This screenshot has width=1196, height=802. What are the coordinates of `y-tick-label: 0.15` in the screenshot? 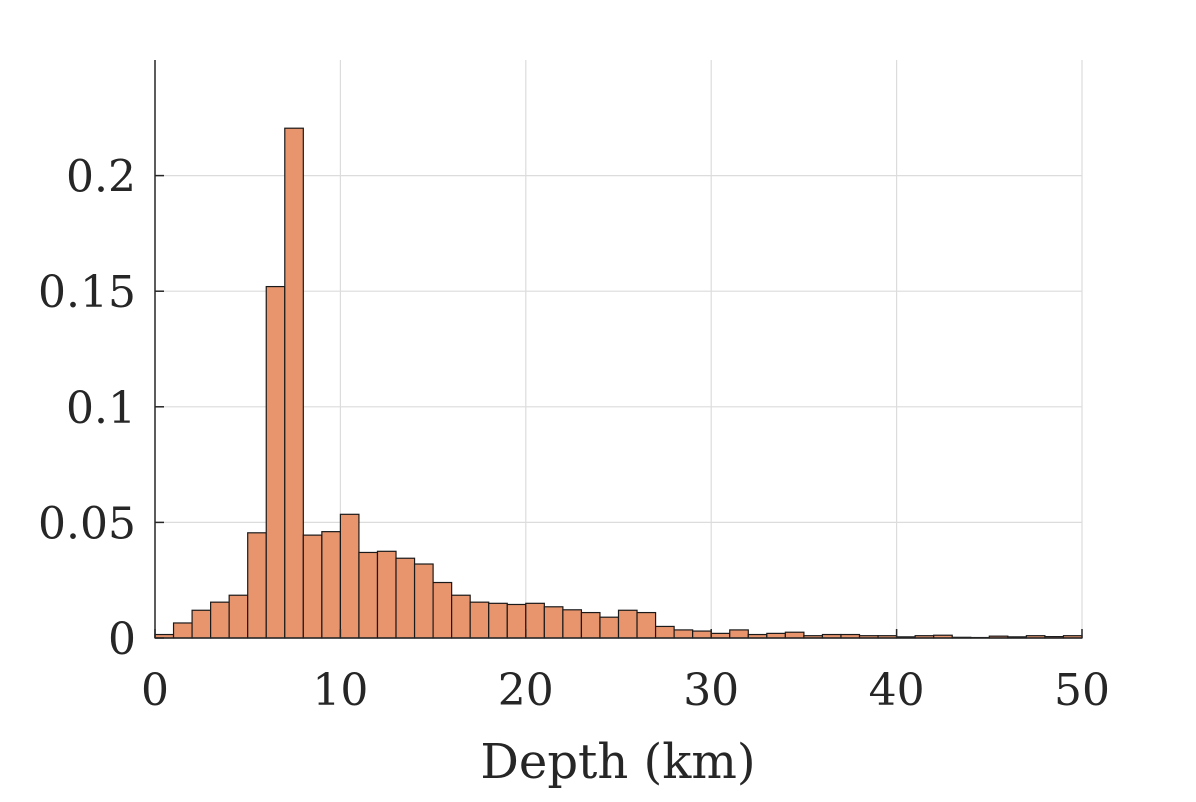 It's located at (87, 292).